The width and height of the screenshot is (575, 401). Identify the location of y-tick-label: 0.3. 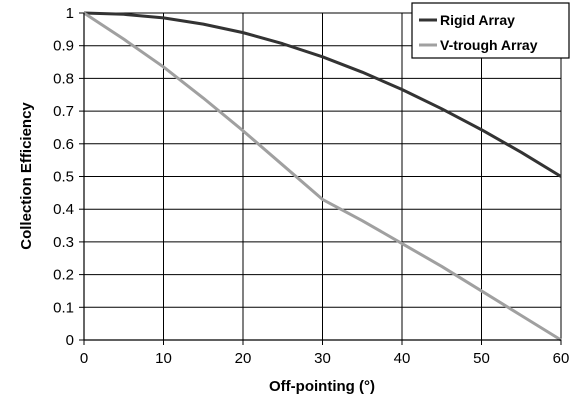
(63, 242).